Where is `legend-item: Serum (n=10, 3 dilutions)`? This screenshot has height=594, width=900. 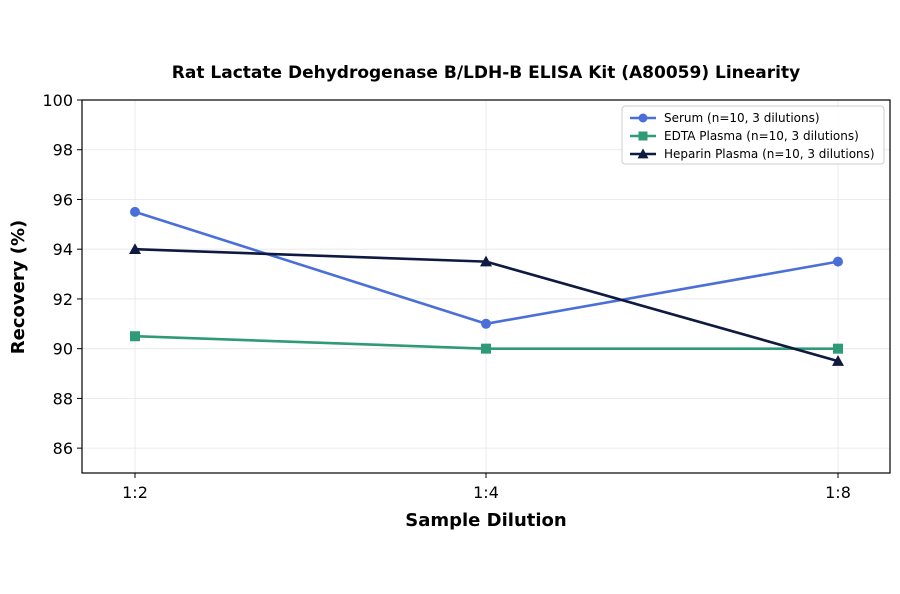 legend-item: Serum (n=10, 3 dilutions) is located at coordinates (725, 118).